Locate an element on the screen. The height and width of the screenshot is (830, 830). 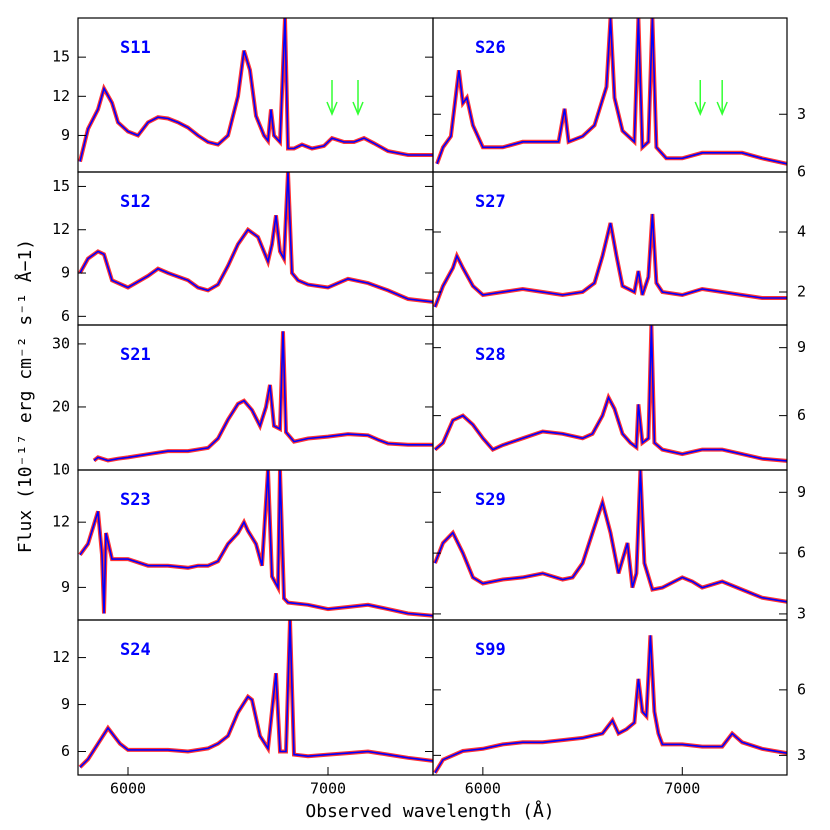
panel-title: S23 is located at coordinates (135, 500).